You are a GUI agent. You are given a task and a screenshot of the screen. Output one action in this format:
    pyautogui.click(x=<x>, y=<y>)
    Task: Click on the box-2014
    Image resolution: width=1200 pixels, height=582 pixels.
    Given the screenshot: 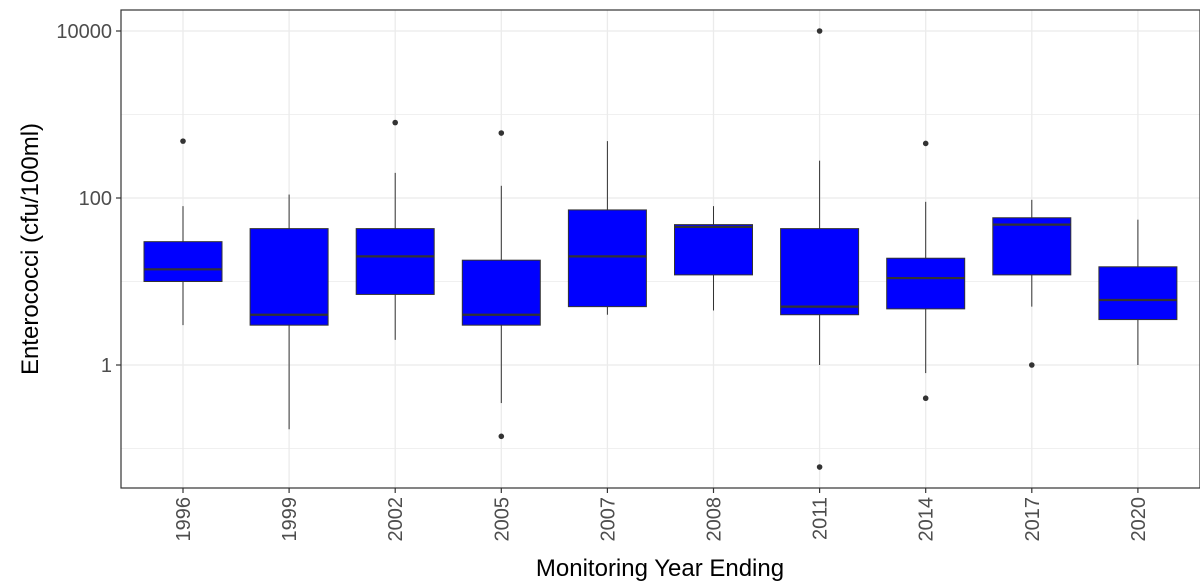 What is the action you would take?
    pyautogui.click(x=926, y=271)
    